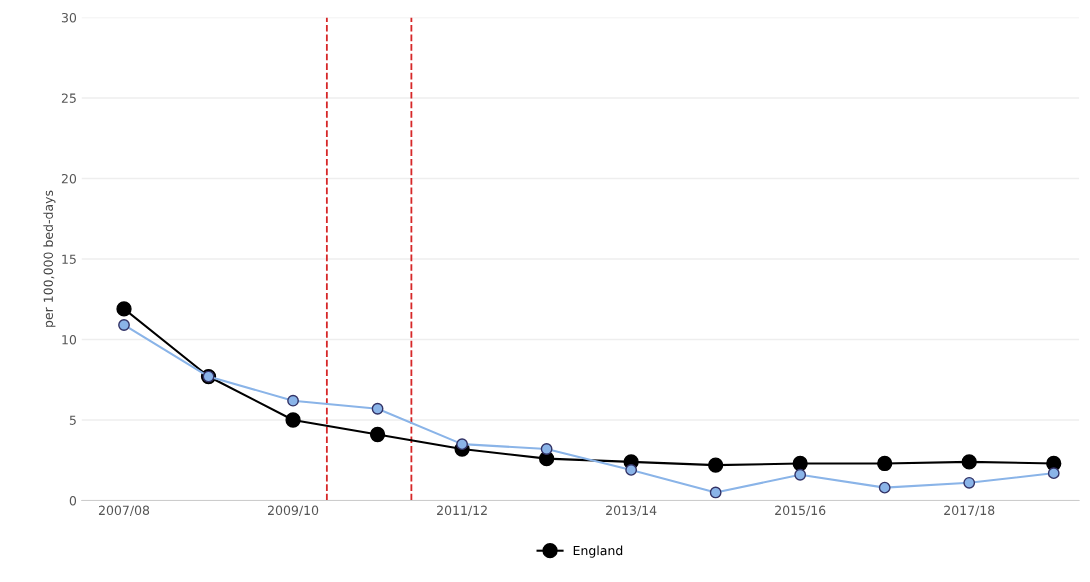 This screenshot has width=1090, height=582. I want to click on x-tick-label: 2015/16, so click(800, 511).